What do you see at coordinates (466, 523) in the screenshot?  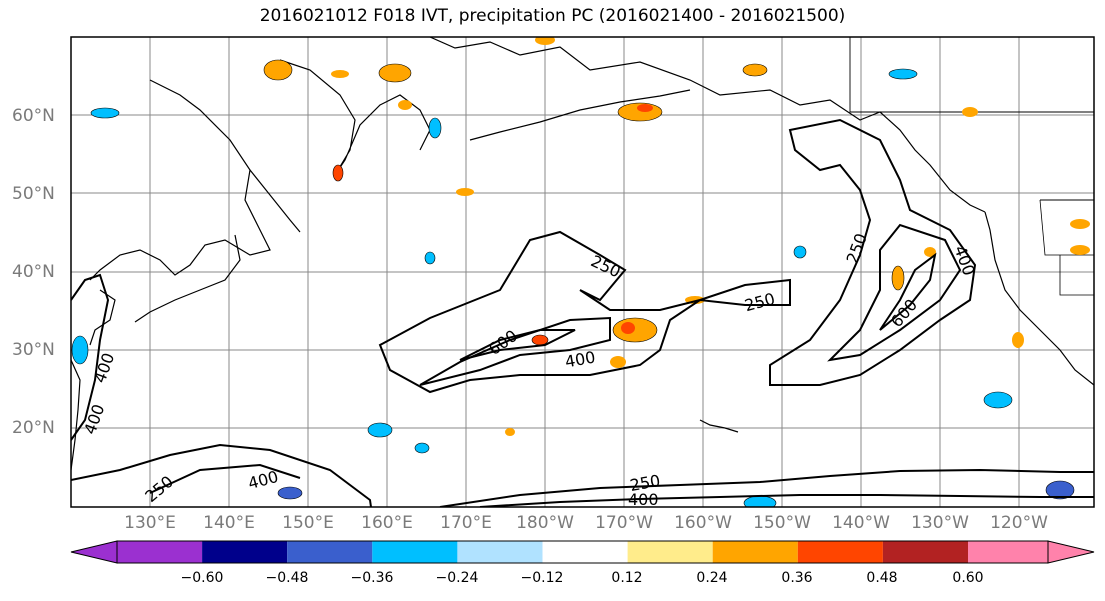 I see `lon-label-170e: 170°E` at bounding box center [466, 523].